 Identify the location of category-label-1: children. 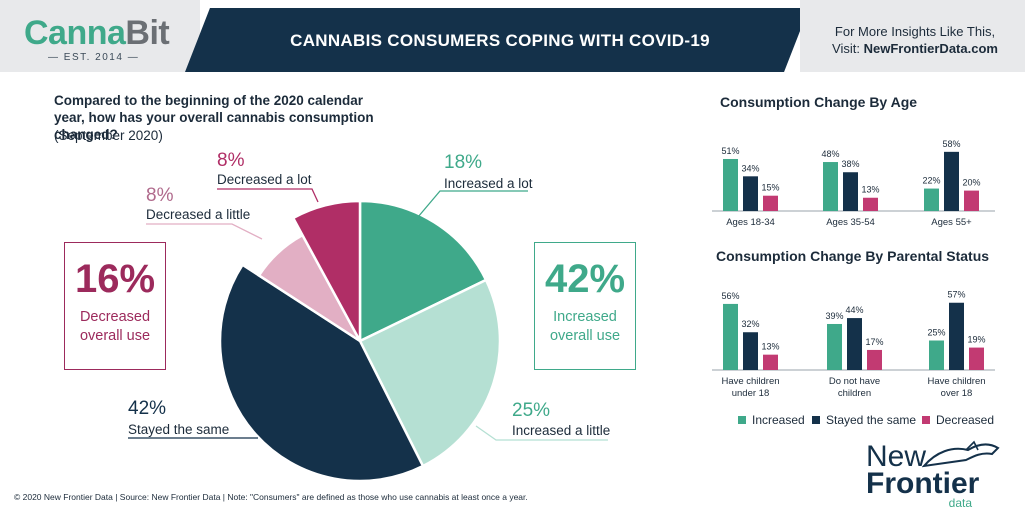
(854, 393).